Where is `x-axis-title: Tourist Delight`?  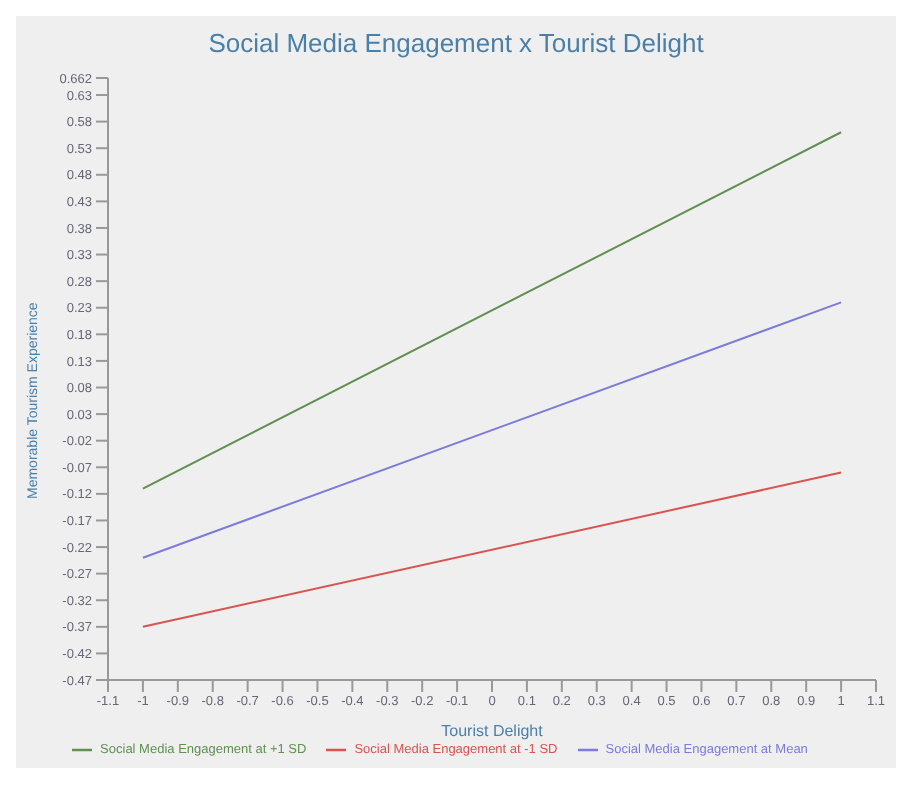
x-axis-title: Tourist Delight is located at coordinates (493, 731).